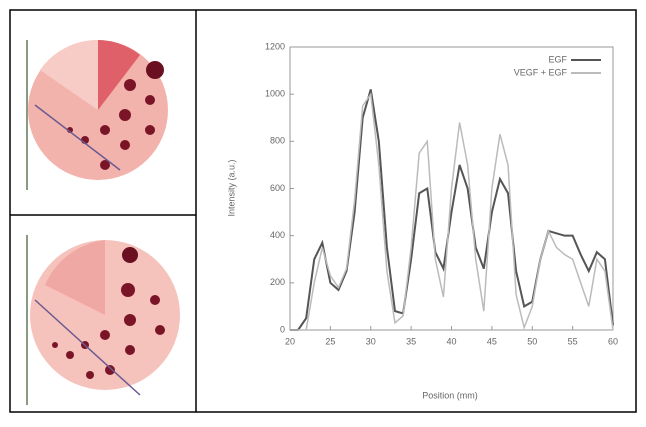 Image resolution: width=646 pixels, height=427 pixels. I want to click on x-tick-label: 20, so click(290, 341).